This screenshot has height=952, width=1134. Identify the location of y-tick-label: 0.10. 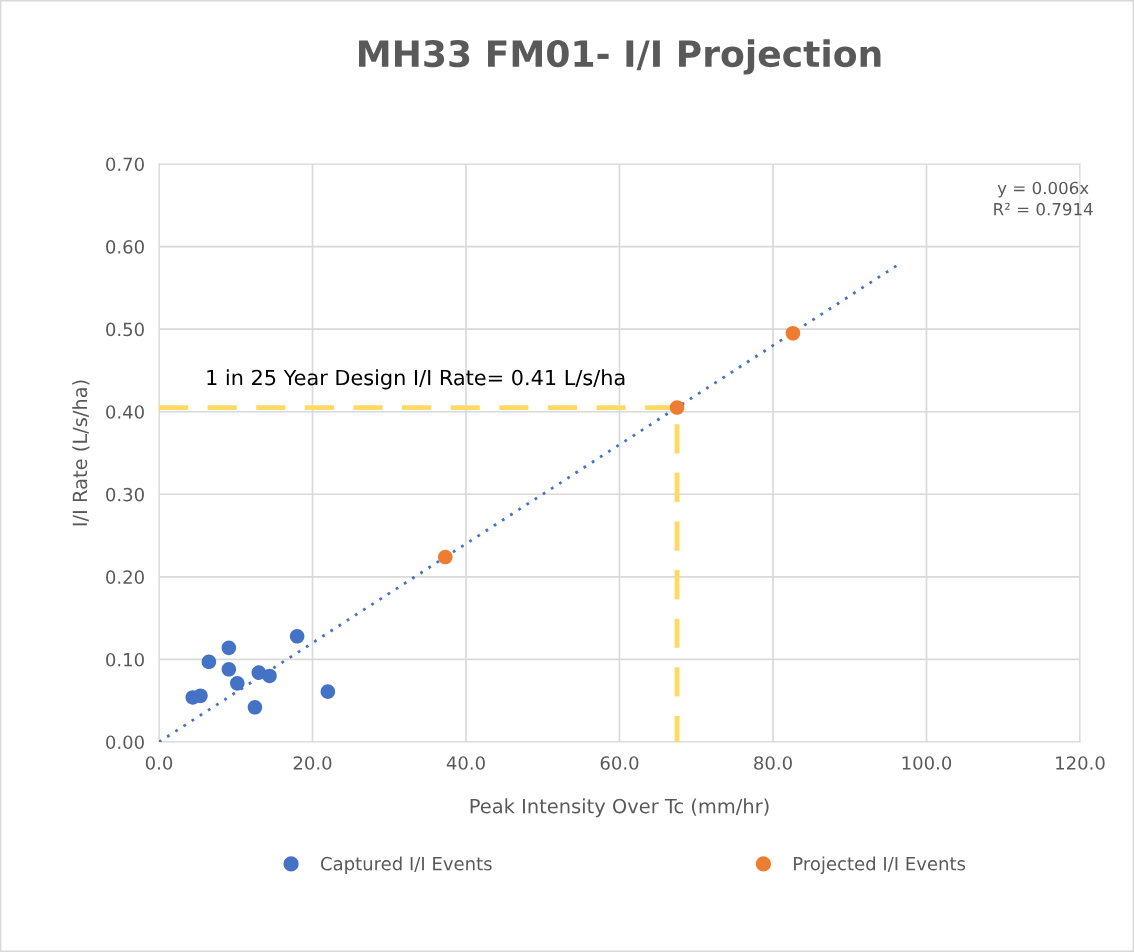
(125, 659).